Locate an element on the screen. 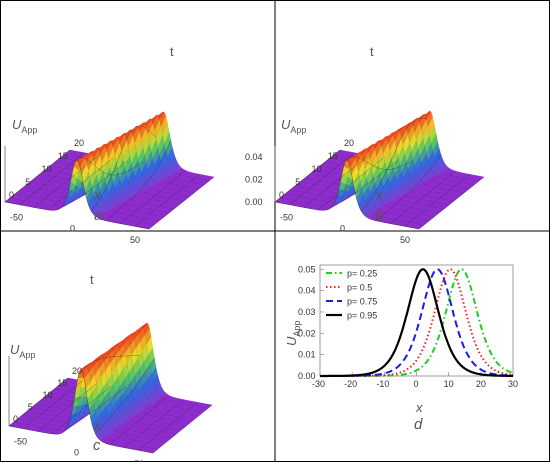 This screenshot has height=462, width=550. x-tick-label: -30 is located at coordinates (318, 384).